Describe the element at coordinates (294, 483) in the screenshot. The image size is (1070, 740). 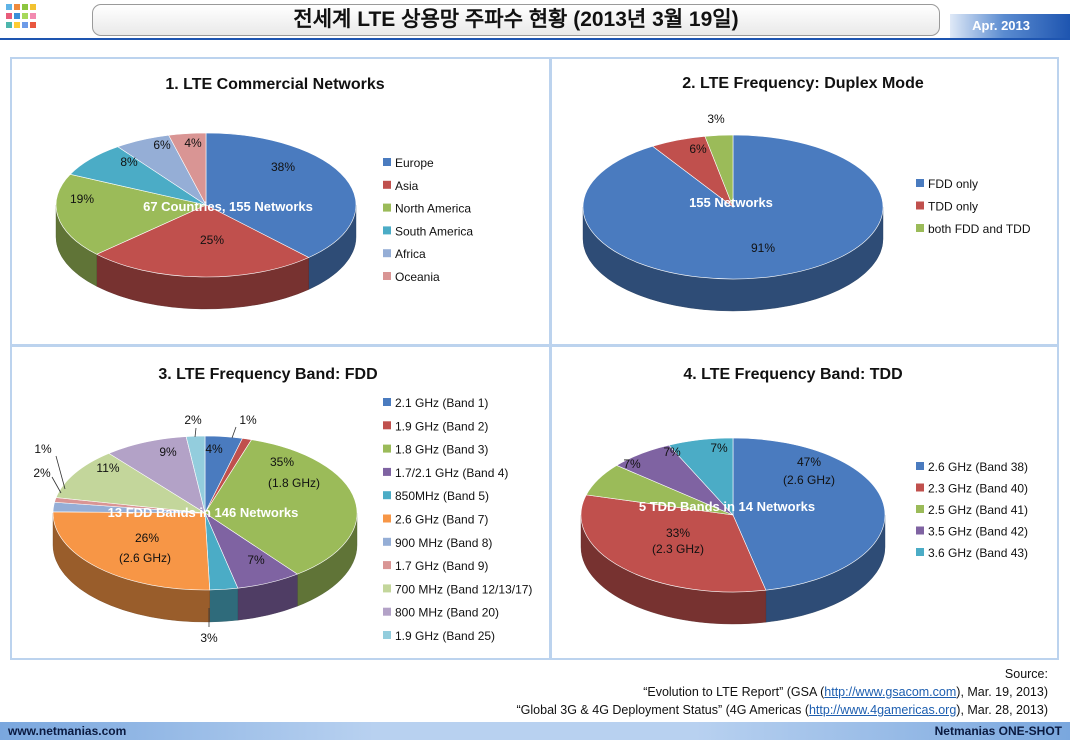
I see `slice-sublabel: (1.8 GHz)` at that location.